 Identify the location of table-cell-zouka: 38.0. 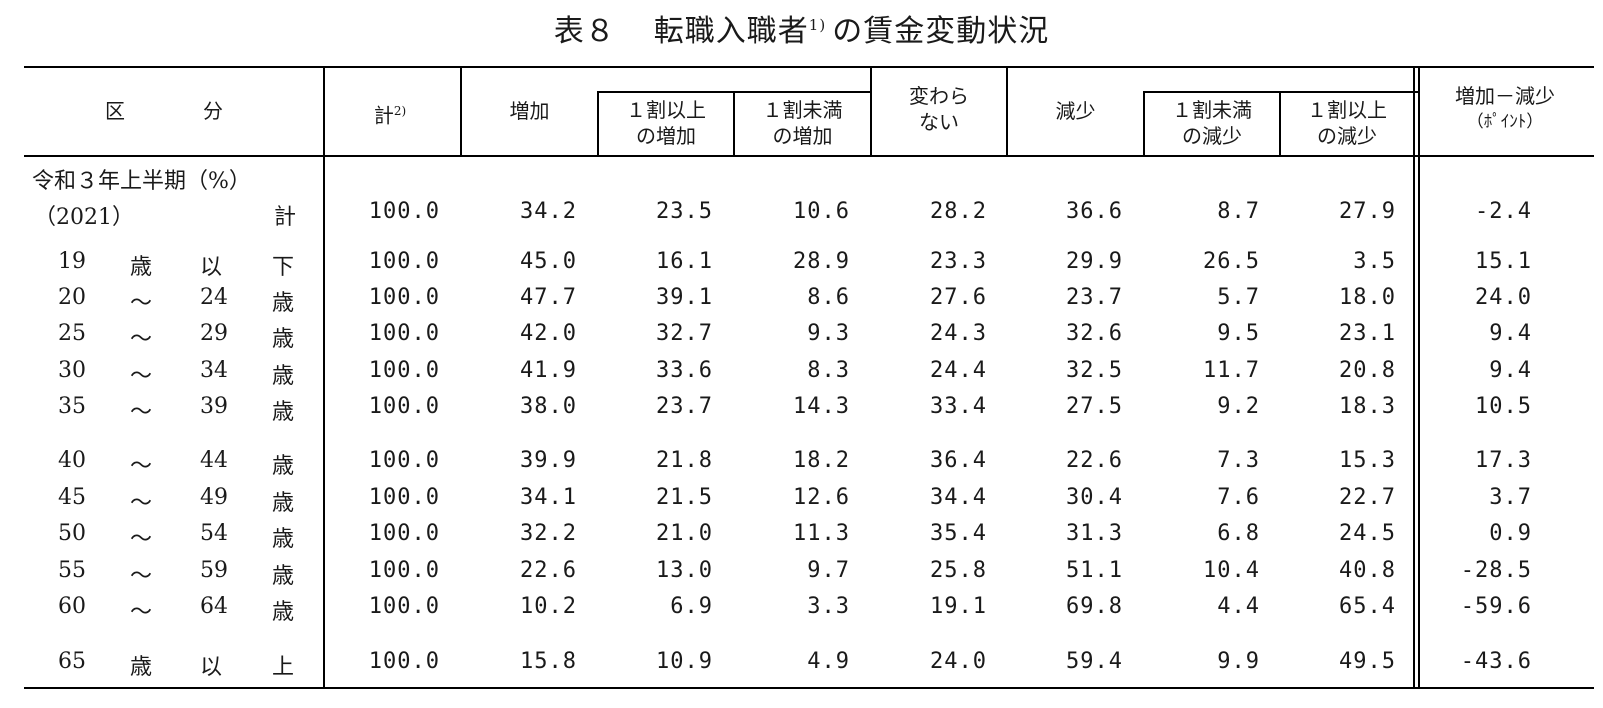
(548, 406).